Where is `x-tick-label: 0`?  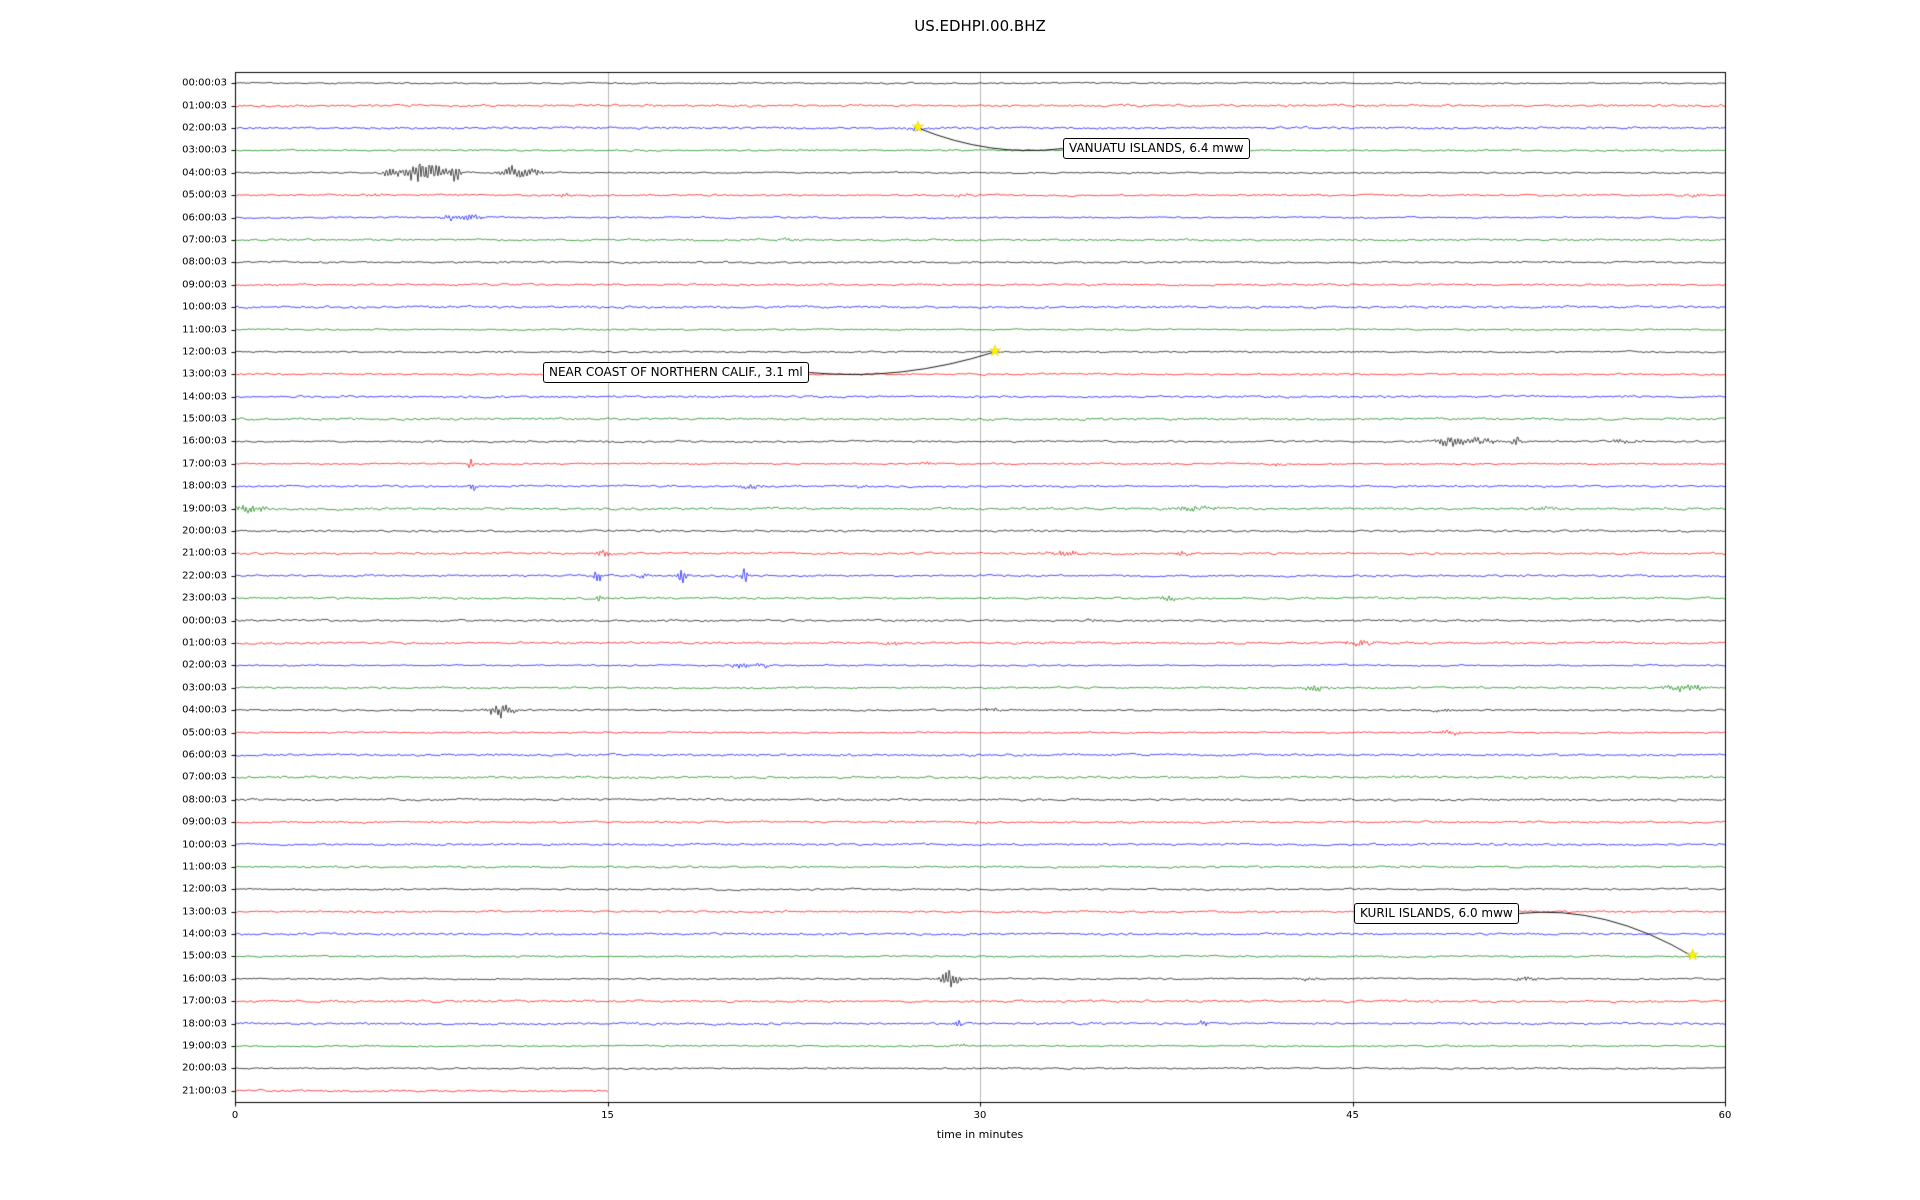
x-tick-label: 0 is located at coordinates (235, 1115).